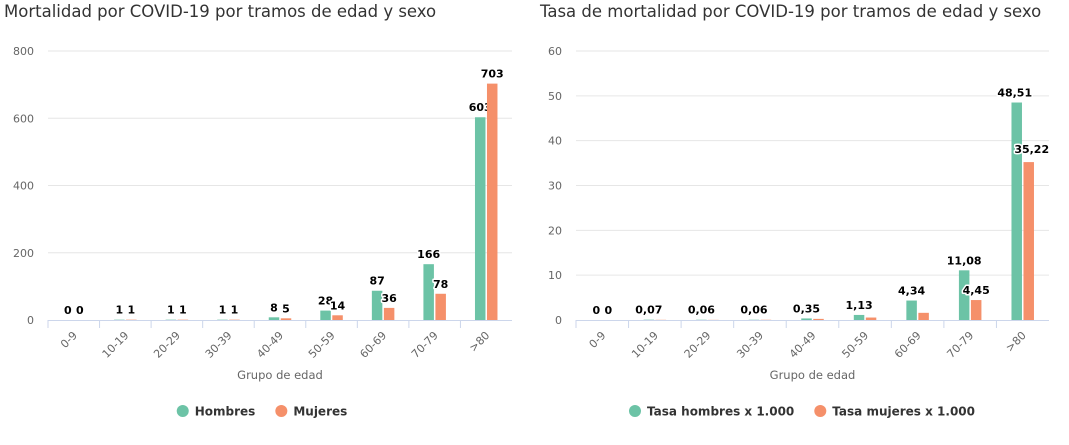 The image size is (1069, 445). I want to click on data-label: 4,45, so click(976, 290).